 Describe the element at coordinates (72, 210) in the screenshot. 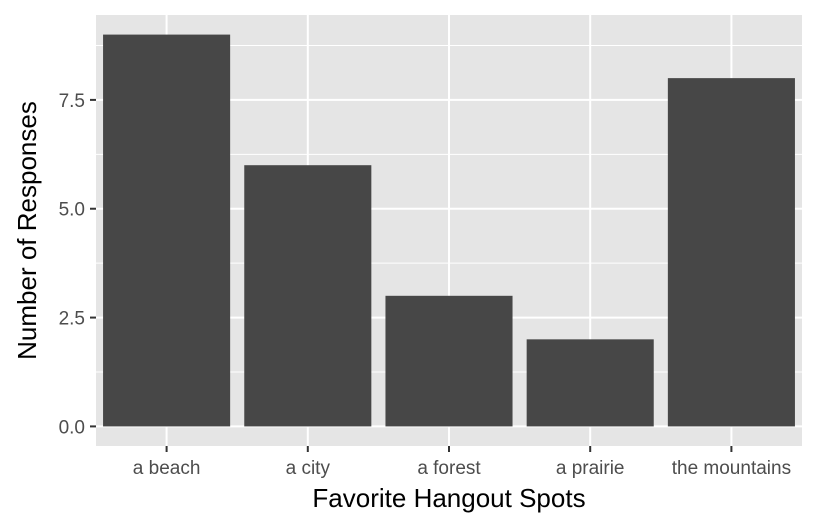

I see `y-tick-label: 5.0` at that location.